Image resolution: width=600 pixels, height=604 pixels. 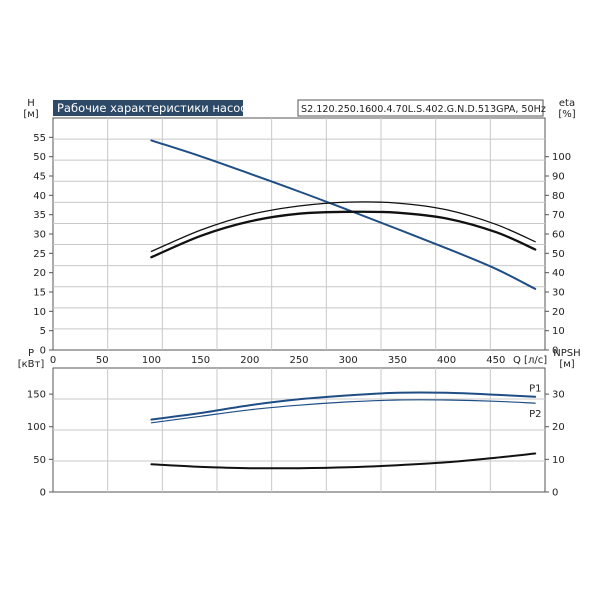 I want to click on right-axis-tick-label: 100, so click(x=561, y=157).